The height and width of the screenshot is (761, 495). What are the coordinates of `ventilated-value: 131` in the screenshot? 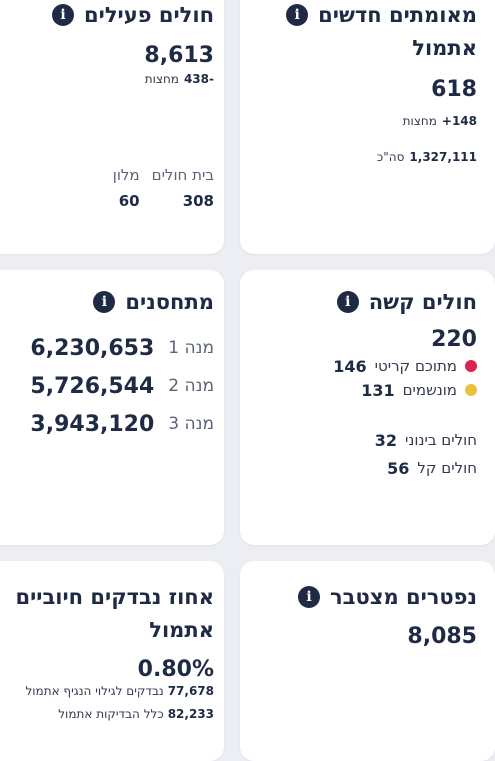 It's located at (378, 390).